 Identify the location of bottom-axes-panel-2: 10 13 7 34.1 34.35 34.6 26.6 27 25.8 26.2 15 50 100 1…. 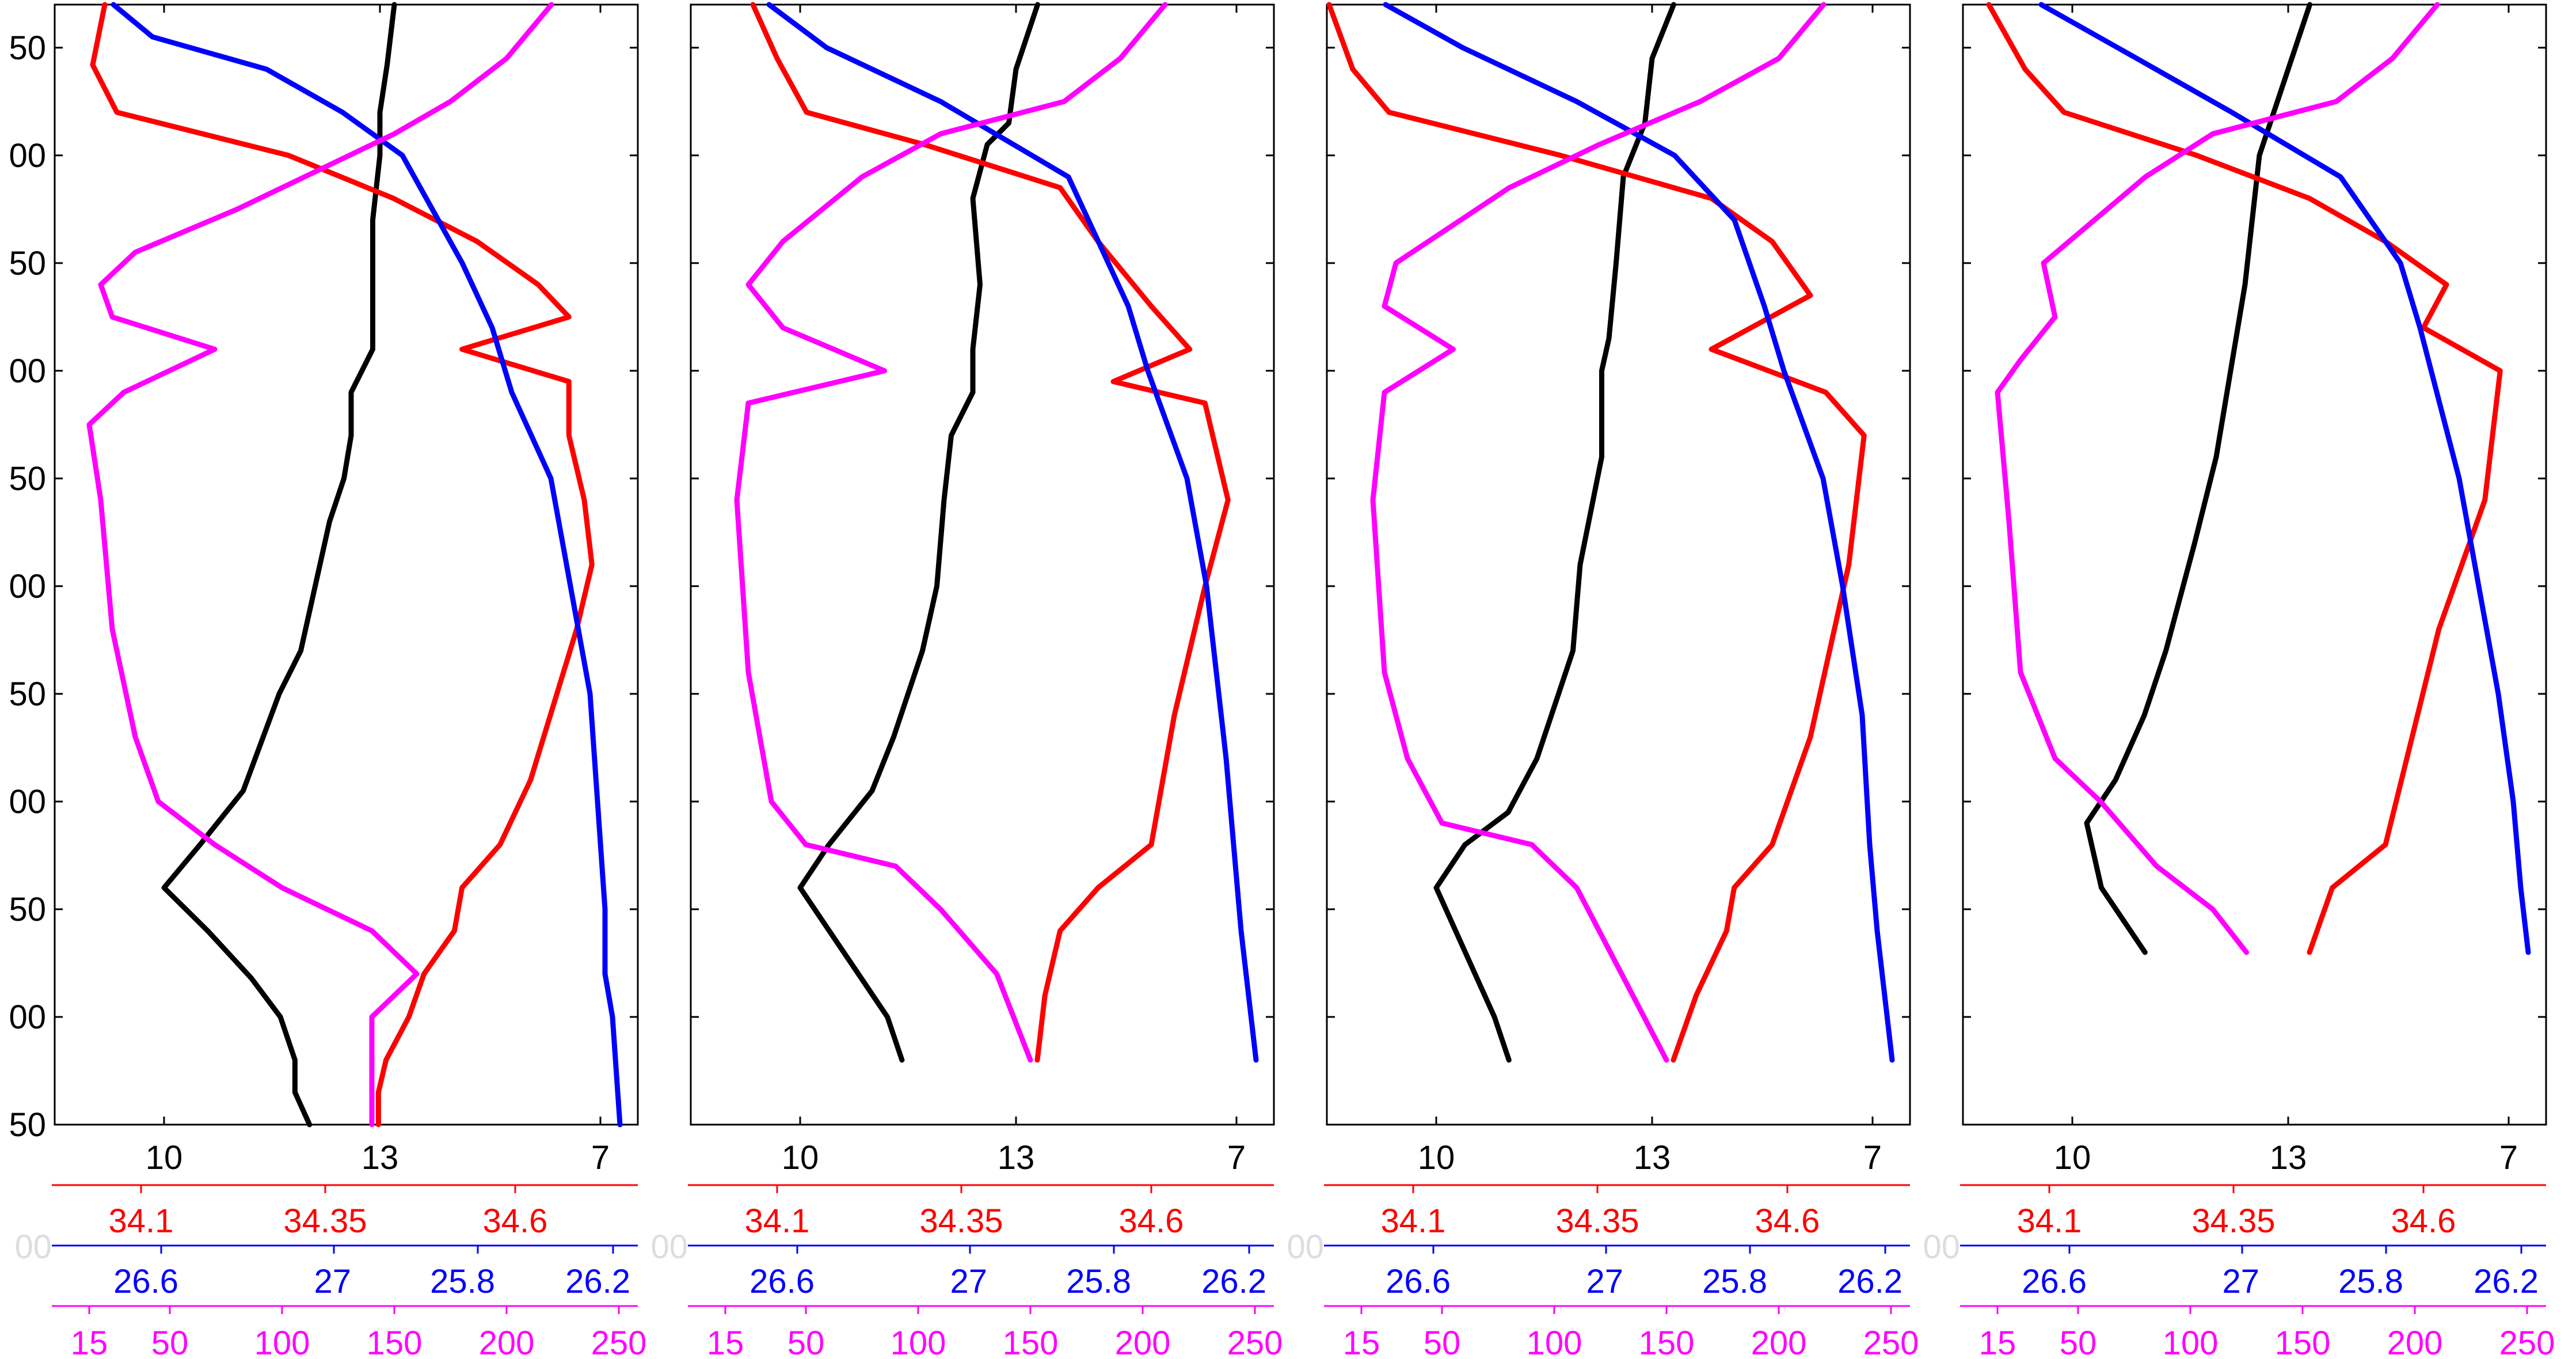
(967, 1249).